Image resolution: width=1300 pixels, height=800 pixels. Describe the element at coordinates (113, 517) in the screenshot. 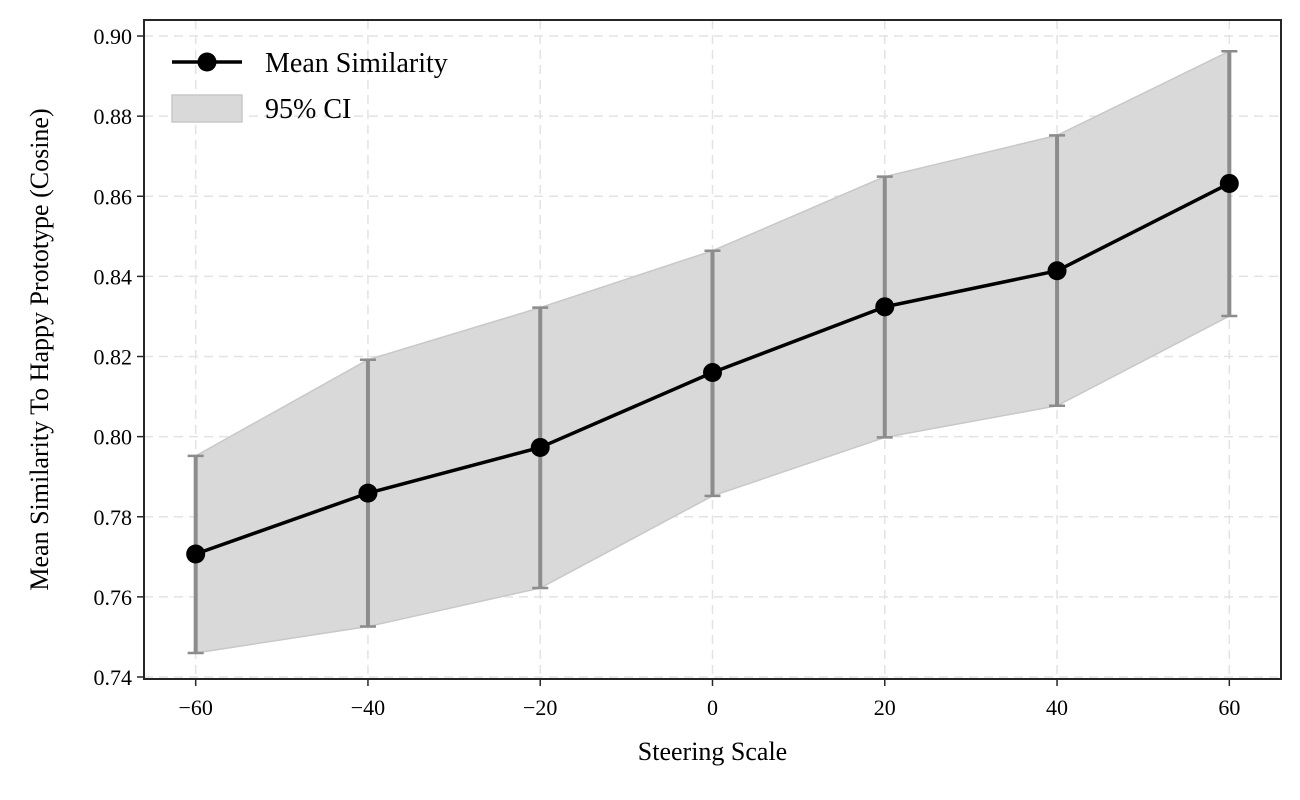

I see `y-tick-label: 0.78` at that location.